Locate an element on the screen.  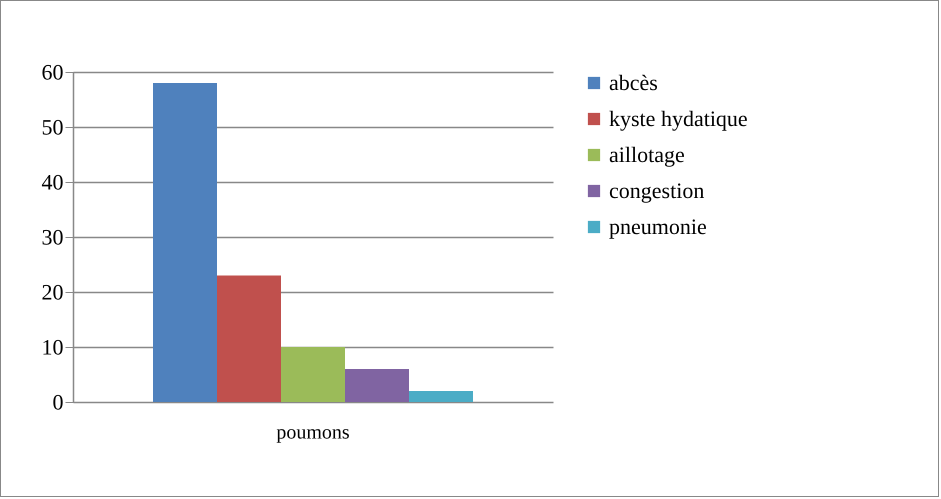
legend-label: pneumonie is located at coordinates (658, 226).